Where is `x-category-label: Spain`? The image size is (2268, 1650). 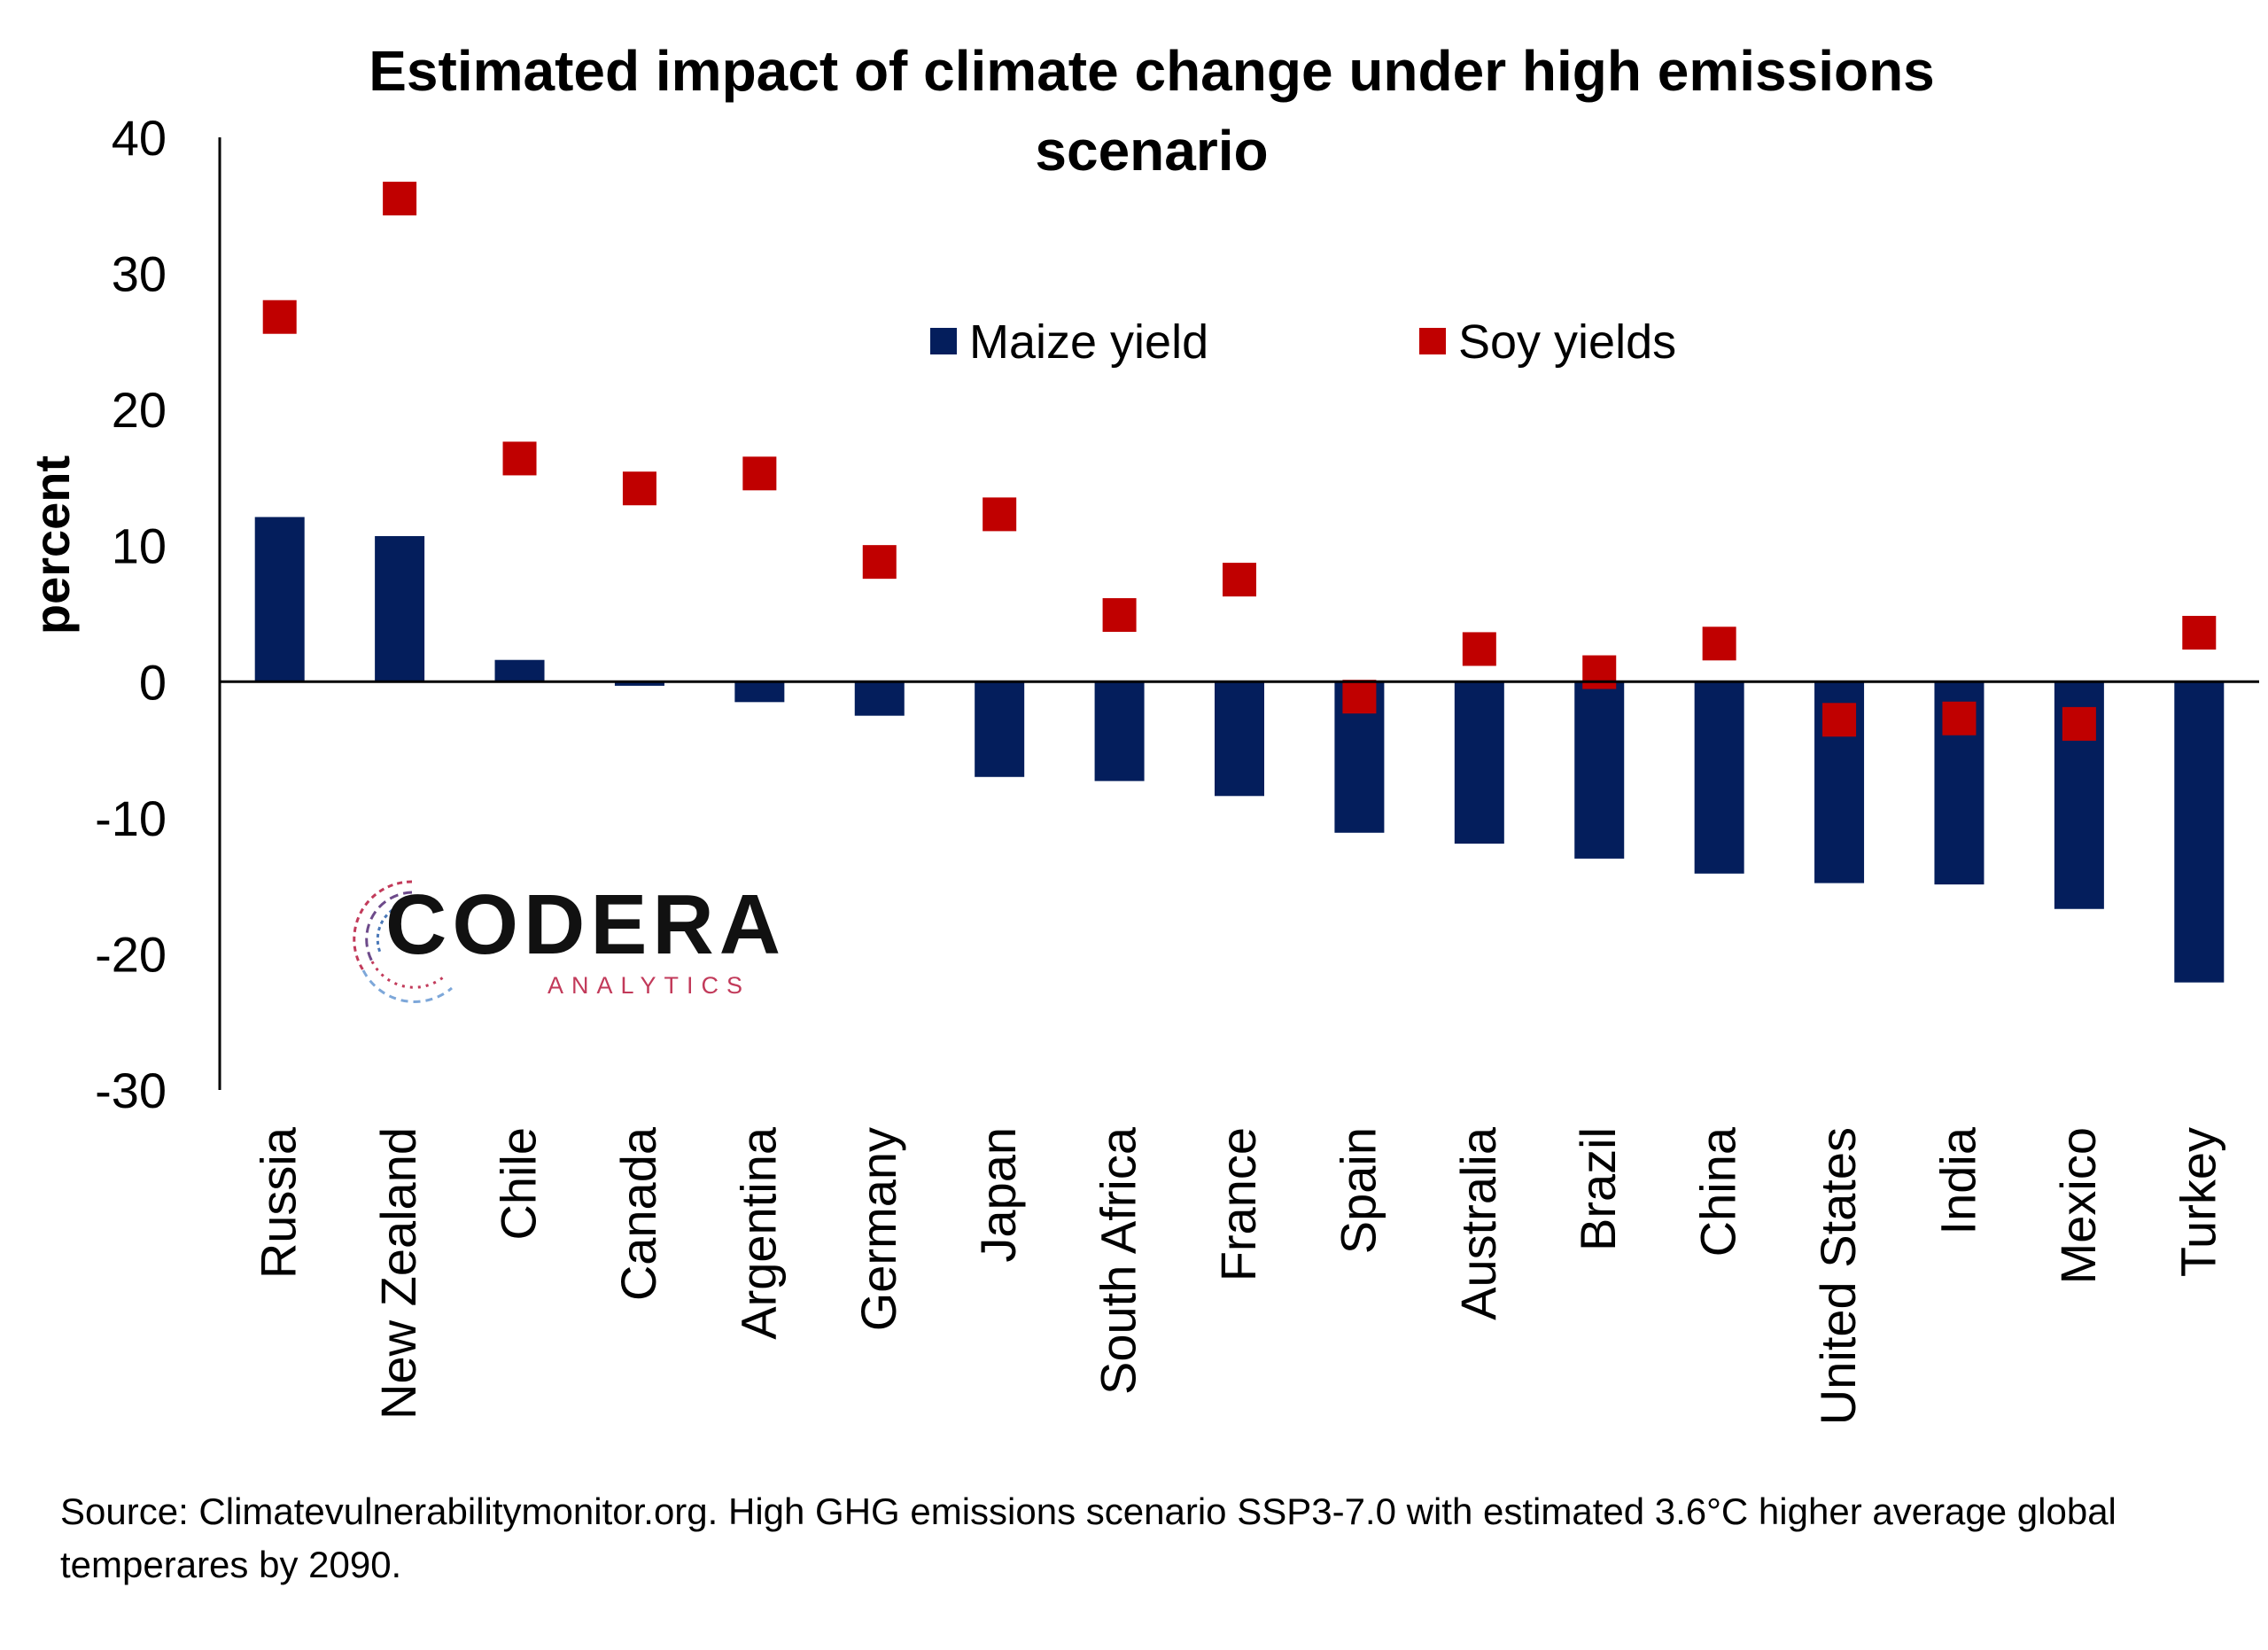 x-category-label: Spain is located at coordinates (1358, 1190).